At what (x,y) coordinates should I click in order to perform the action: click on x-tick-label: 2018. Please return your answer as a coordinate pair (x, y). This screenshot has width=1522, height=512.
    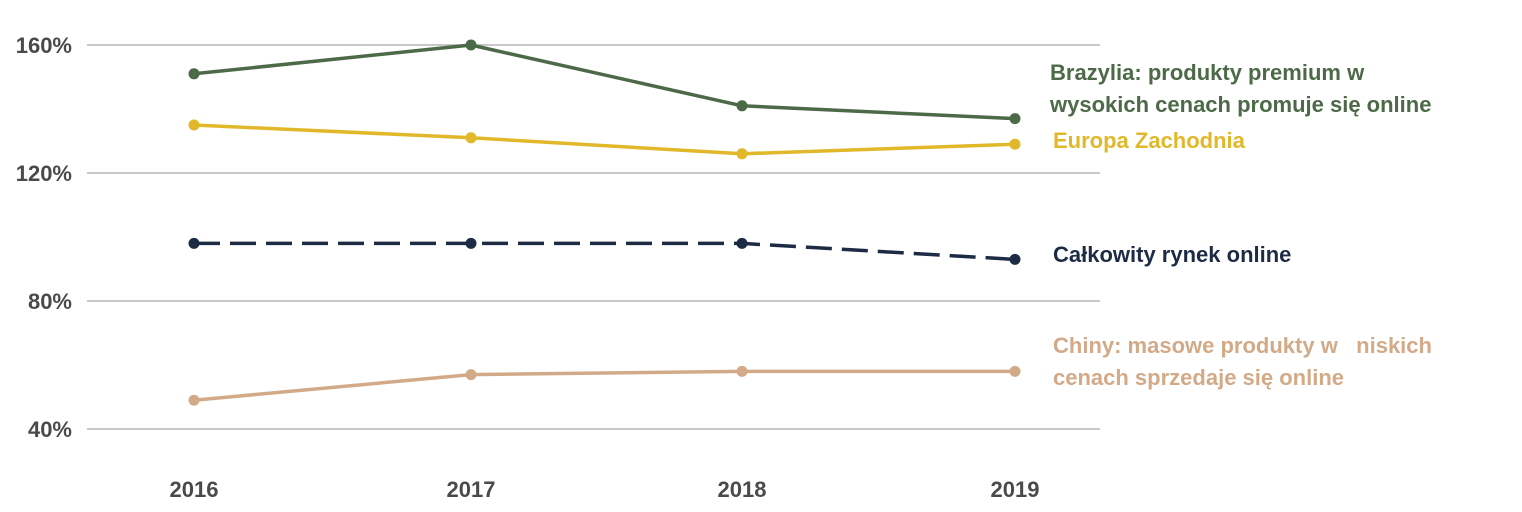
    Looking at the image, I should click on (742, 489).